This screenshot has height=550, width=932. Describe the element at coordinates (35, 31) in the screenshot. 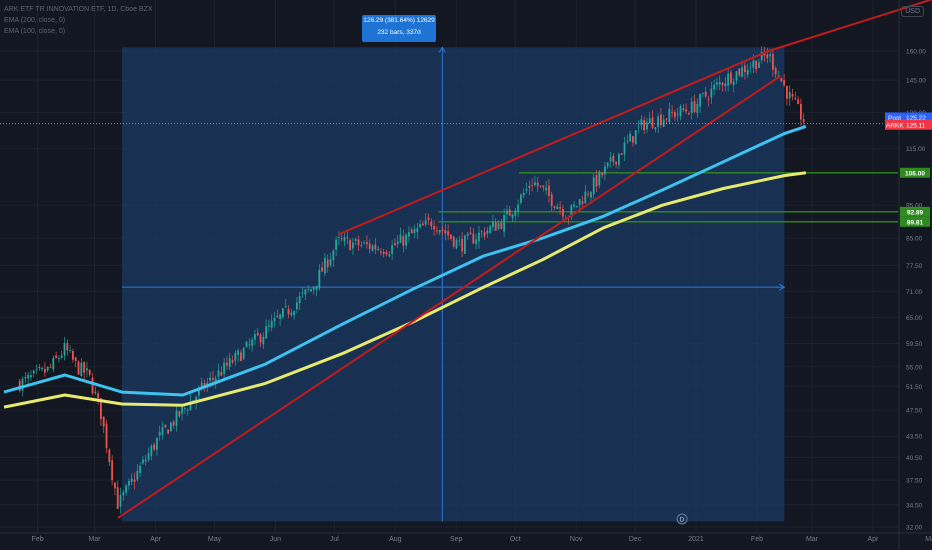

I see `ema-100-legend: EMA (100, close, 0)` at that location.